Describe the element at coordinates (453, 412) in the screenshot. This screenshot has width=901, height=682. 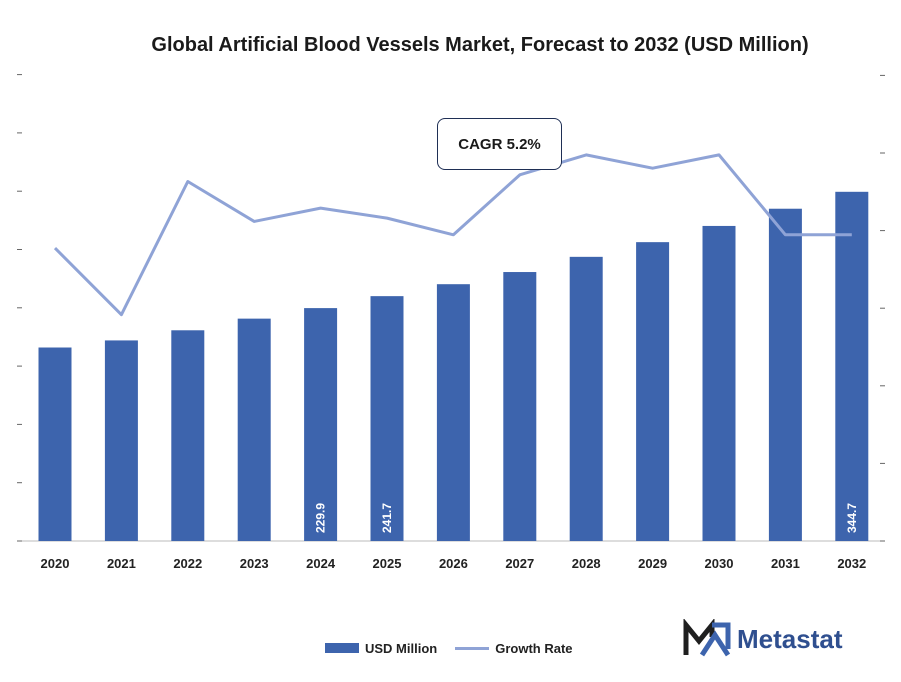
I see `bar-2026` at that location.